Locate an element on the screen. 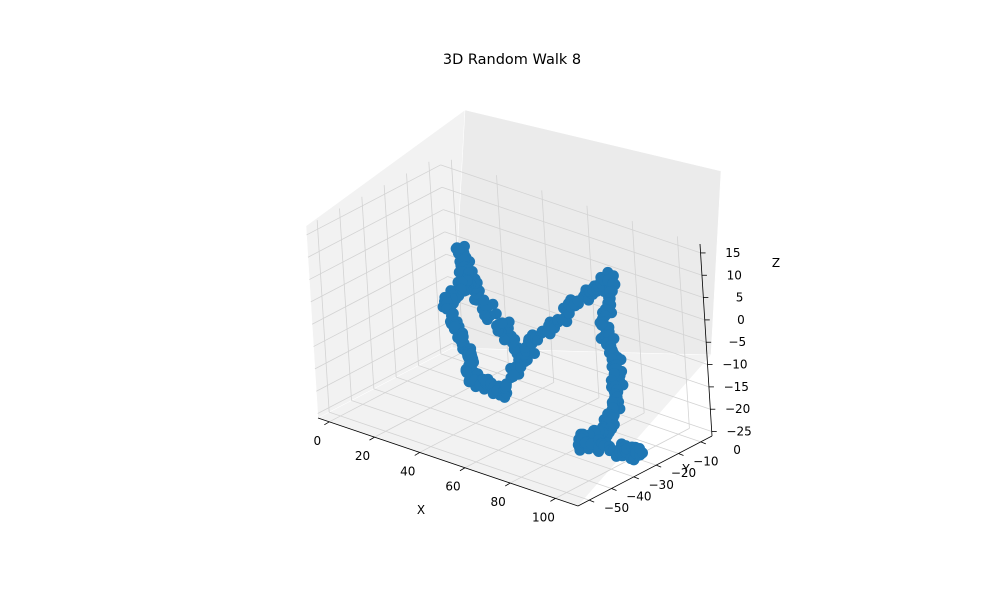  x-tick-label: 100 is located at coordinates (543, 517).